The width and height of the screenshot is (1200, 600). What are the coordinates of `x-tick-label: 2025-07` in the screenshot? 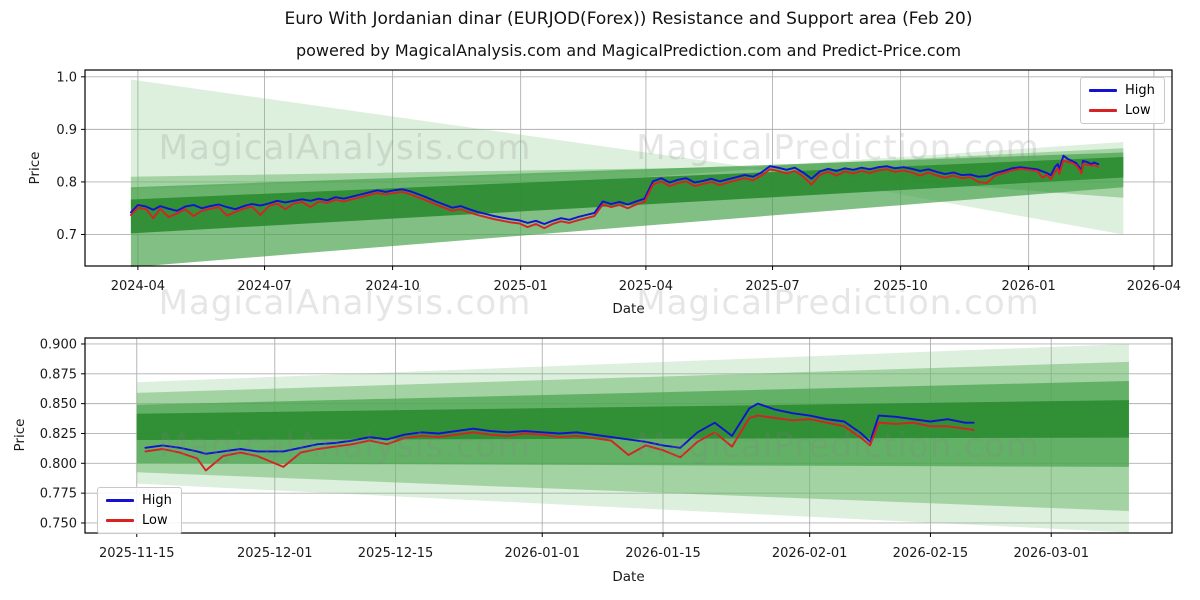 It's located at (772, 286).